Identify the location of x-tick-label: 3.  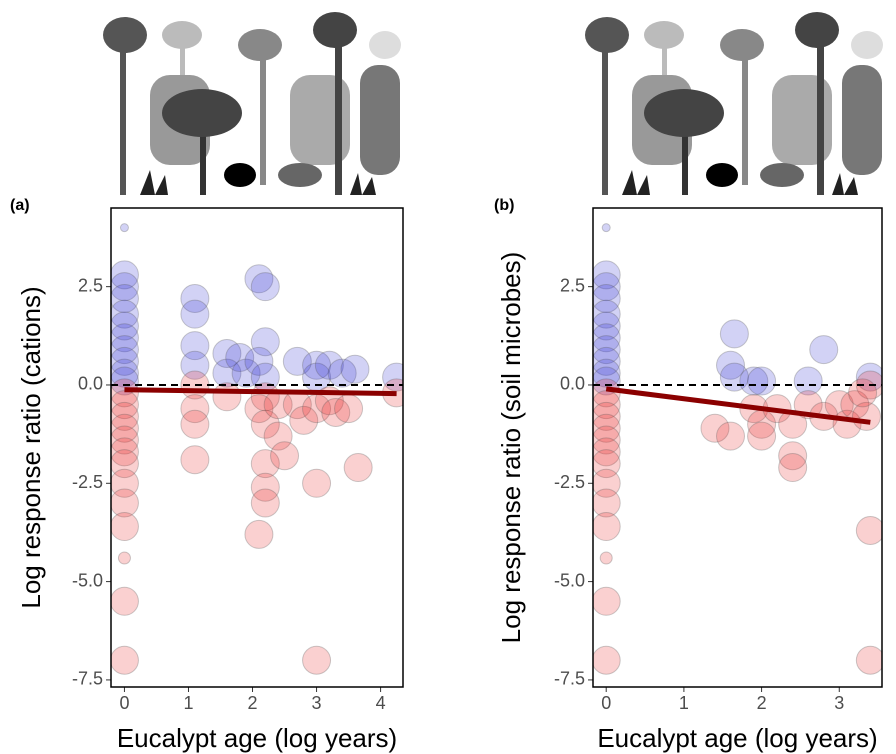
(839, 703).